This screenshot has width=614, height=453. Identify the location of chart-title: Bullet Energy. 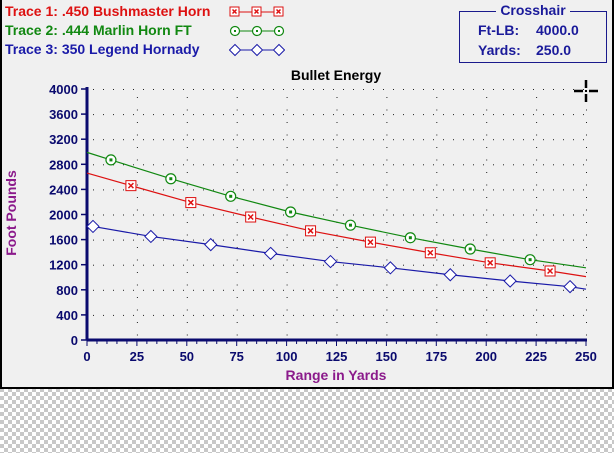
(336, 75).